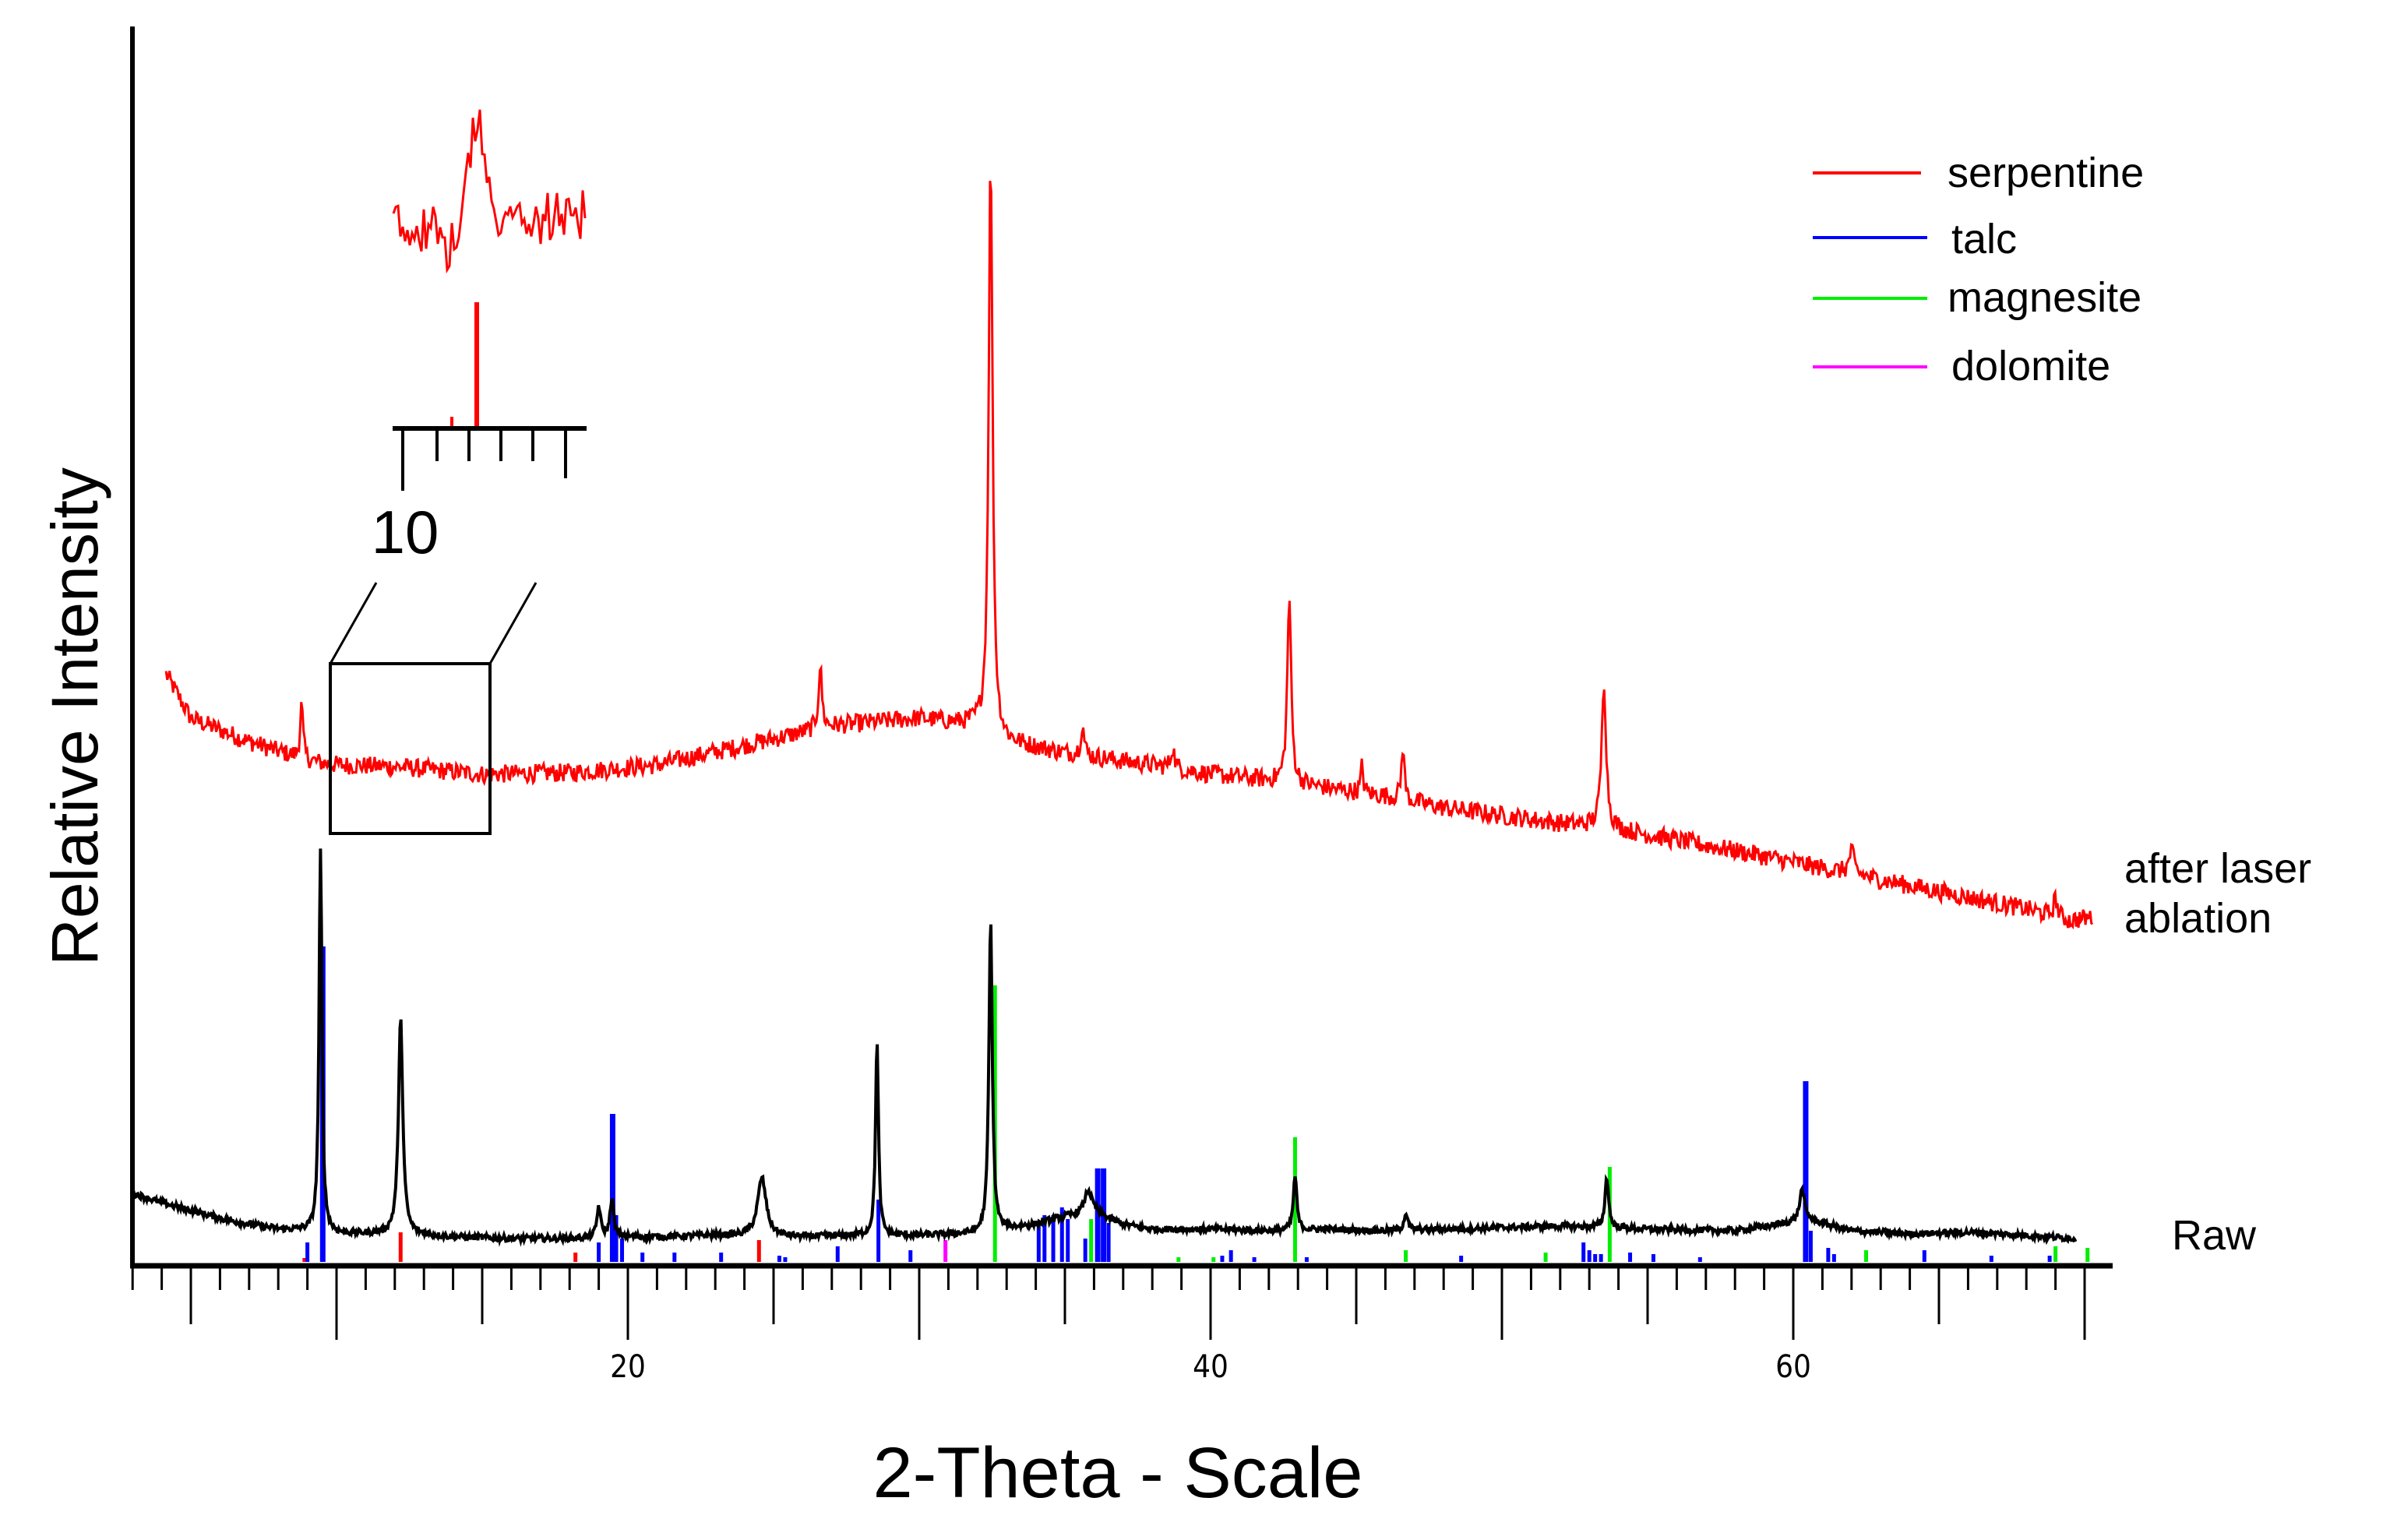 The height and width of the screenshot is (1540, 2397). What do you see at coordinates (1793, 1367) in the screenshot?
I see `x-tick-label-60: 60` at bounding box center [1793, 1367].